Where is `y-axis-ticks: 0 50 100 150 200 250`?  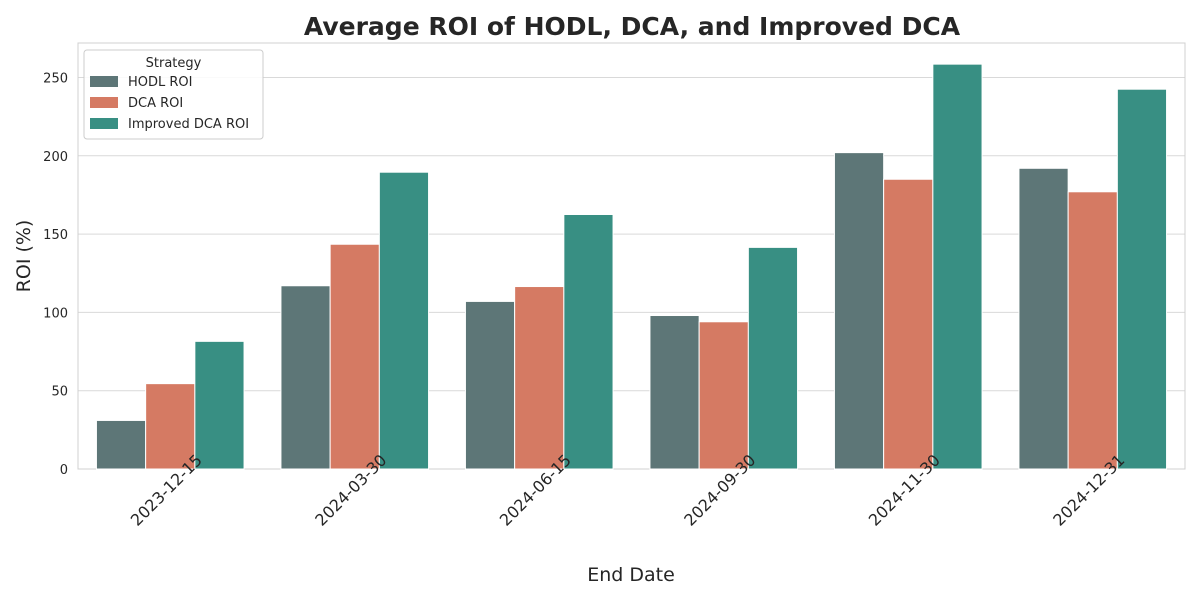 y-axis-ticks: 0 50 100 150 200 250 is located at coordinates (55, 274).